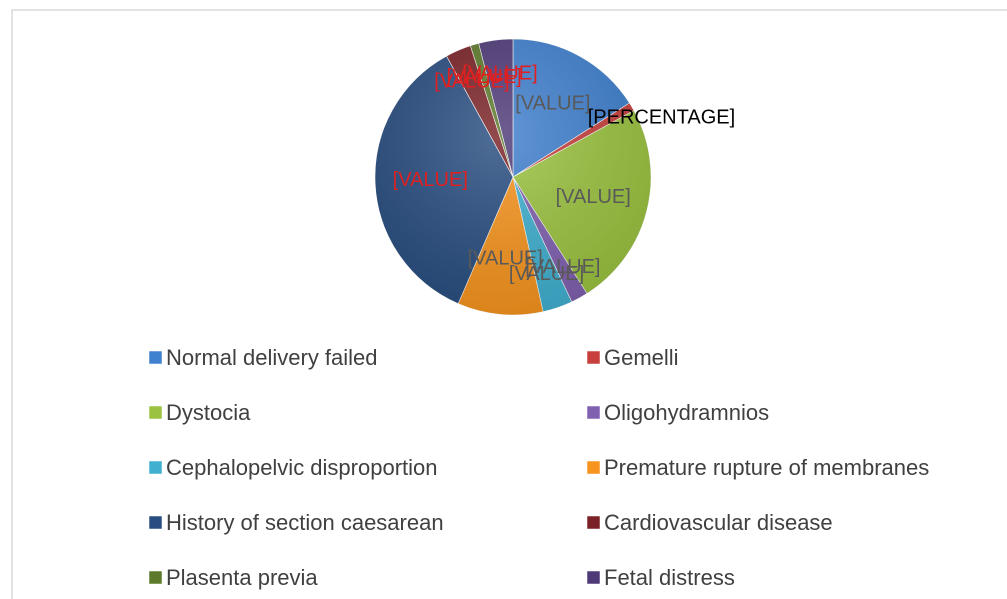 The height and width of the screenshot is (599, 1007). What do you see at coordinates (641, 357) in the screenshot?
I see `legend-label: Gemelli` at bounding box center [641, 357].